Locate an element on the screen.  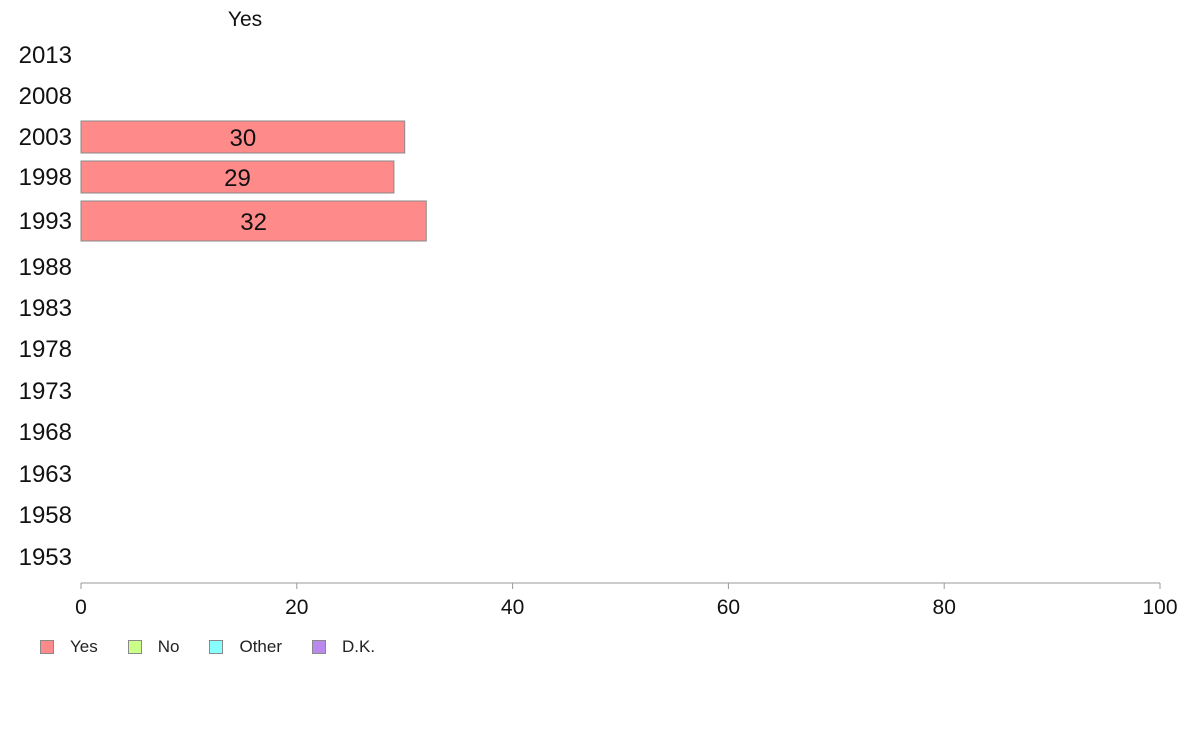
y-tick-label: 2008 is located at coordinates (45, 96).